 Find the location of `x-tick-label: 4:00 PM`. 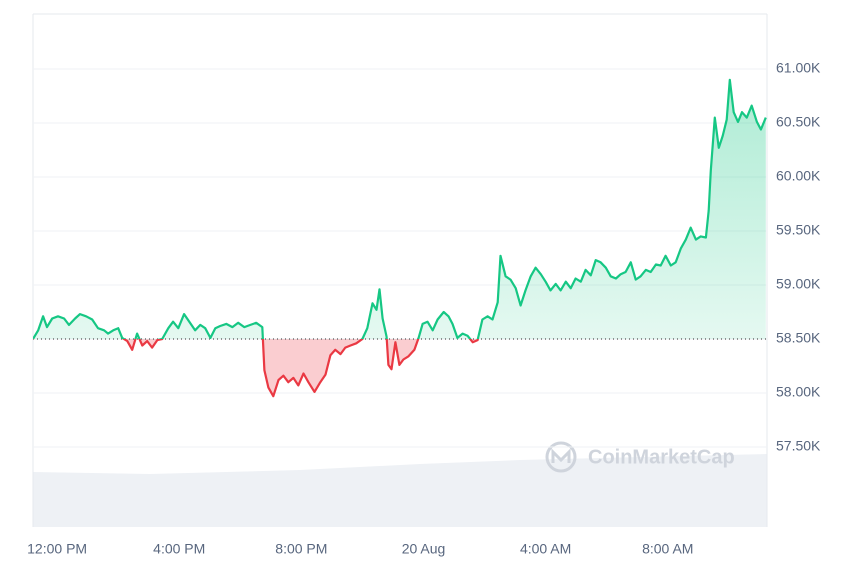

x-tick-label: 4:00 PM is located at coordinates (179, 549).